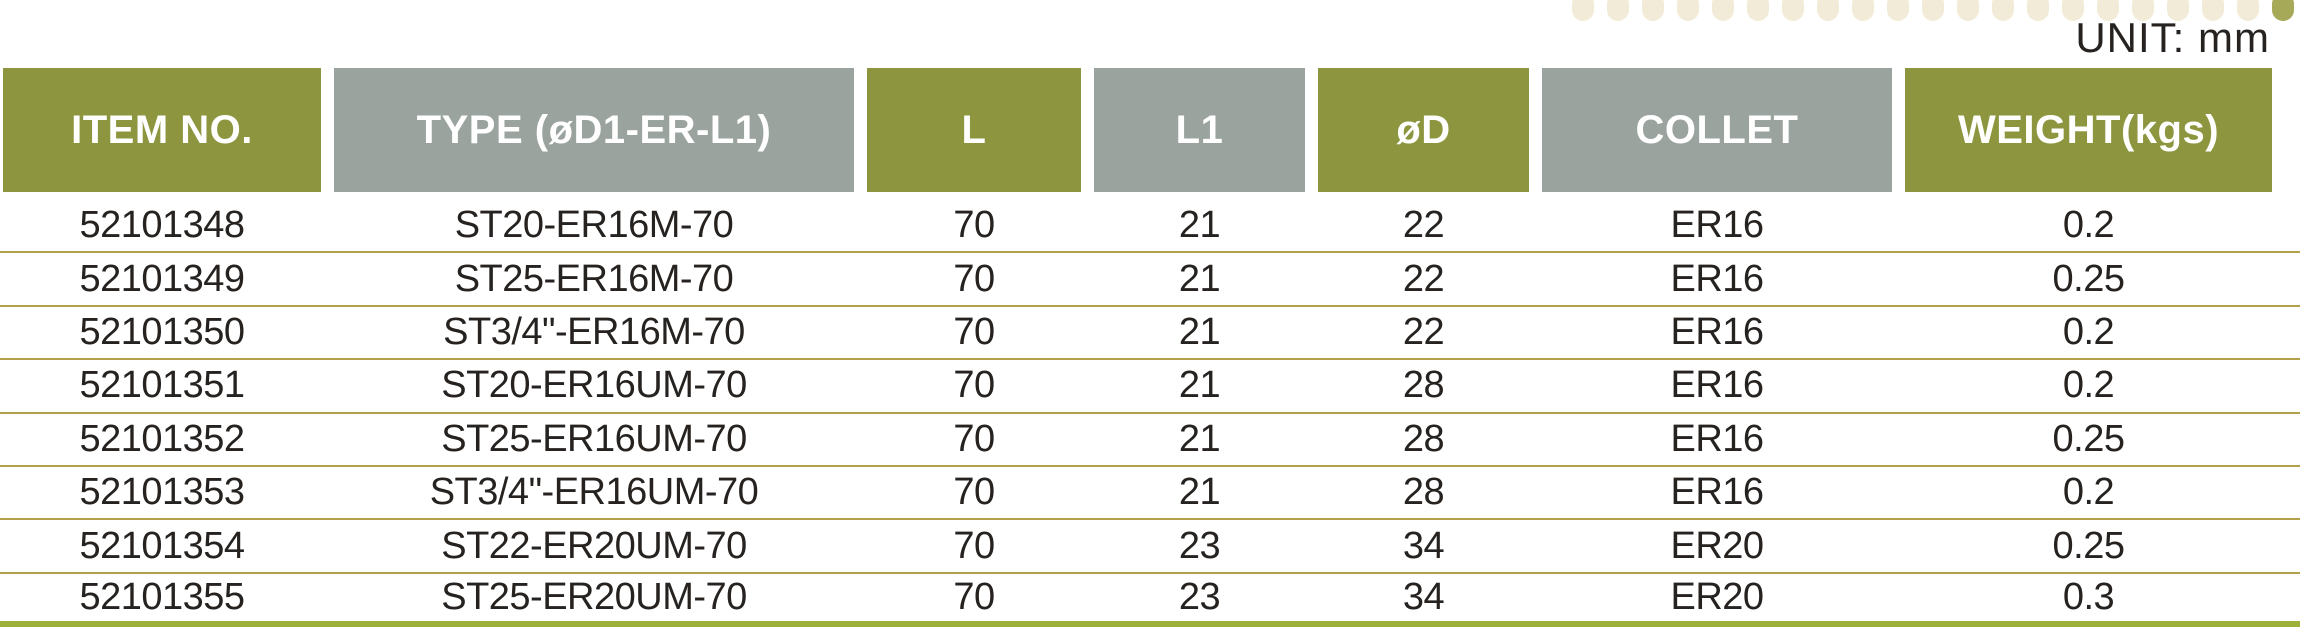 This screenshot has width=2300, height=636. What do you see at coordinates (2088, 596) in the screenshot?
I see `table-cell: 0.3` at bounding box center [2088, 596].